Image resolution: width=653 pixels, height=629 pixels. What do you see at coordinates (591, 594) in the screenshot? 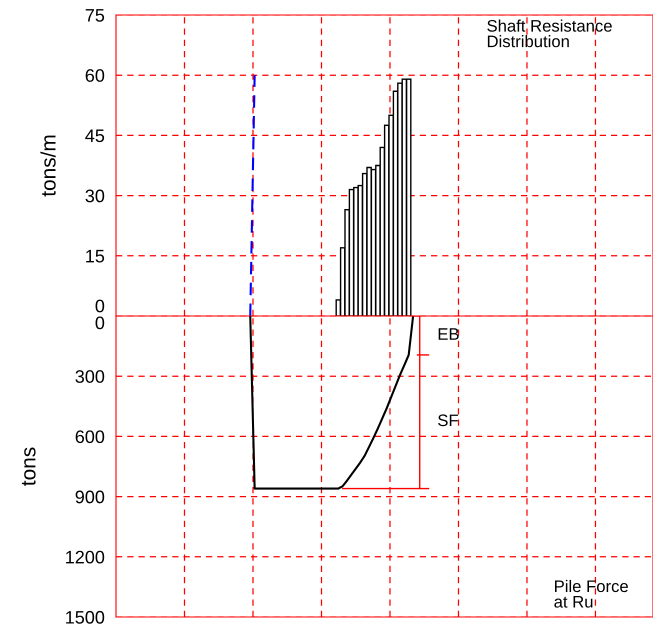
I see `text: Pile Force at Ru` at bounding box center [591, 594].